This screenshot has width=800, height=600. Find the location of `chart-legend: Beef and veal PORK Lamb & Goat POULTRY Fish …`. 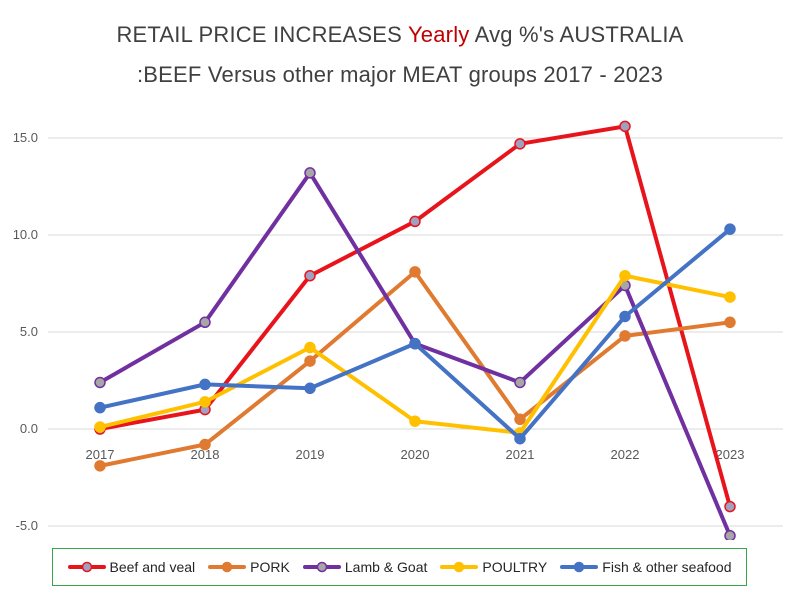

chart-legend: Beef and veal PORK Lamb & Goat POULTRY Fish … is located at coordinates (399, 567).